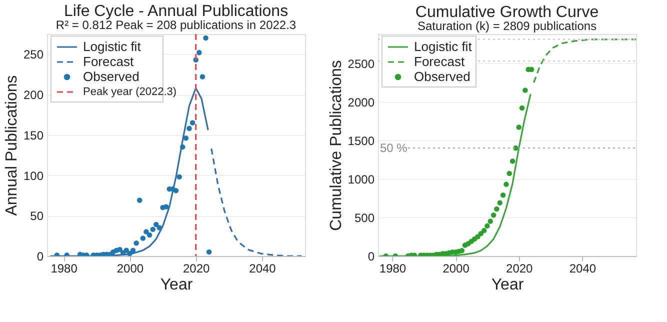 The image size is (667, 322). I want to click on y-tick-label: 2500, so click(361, 63).